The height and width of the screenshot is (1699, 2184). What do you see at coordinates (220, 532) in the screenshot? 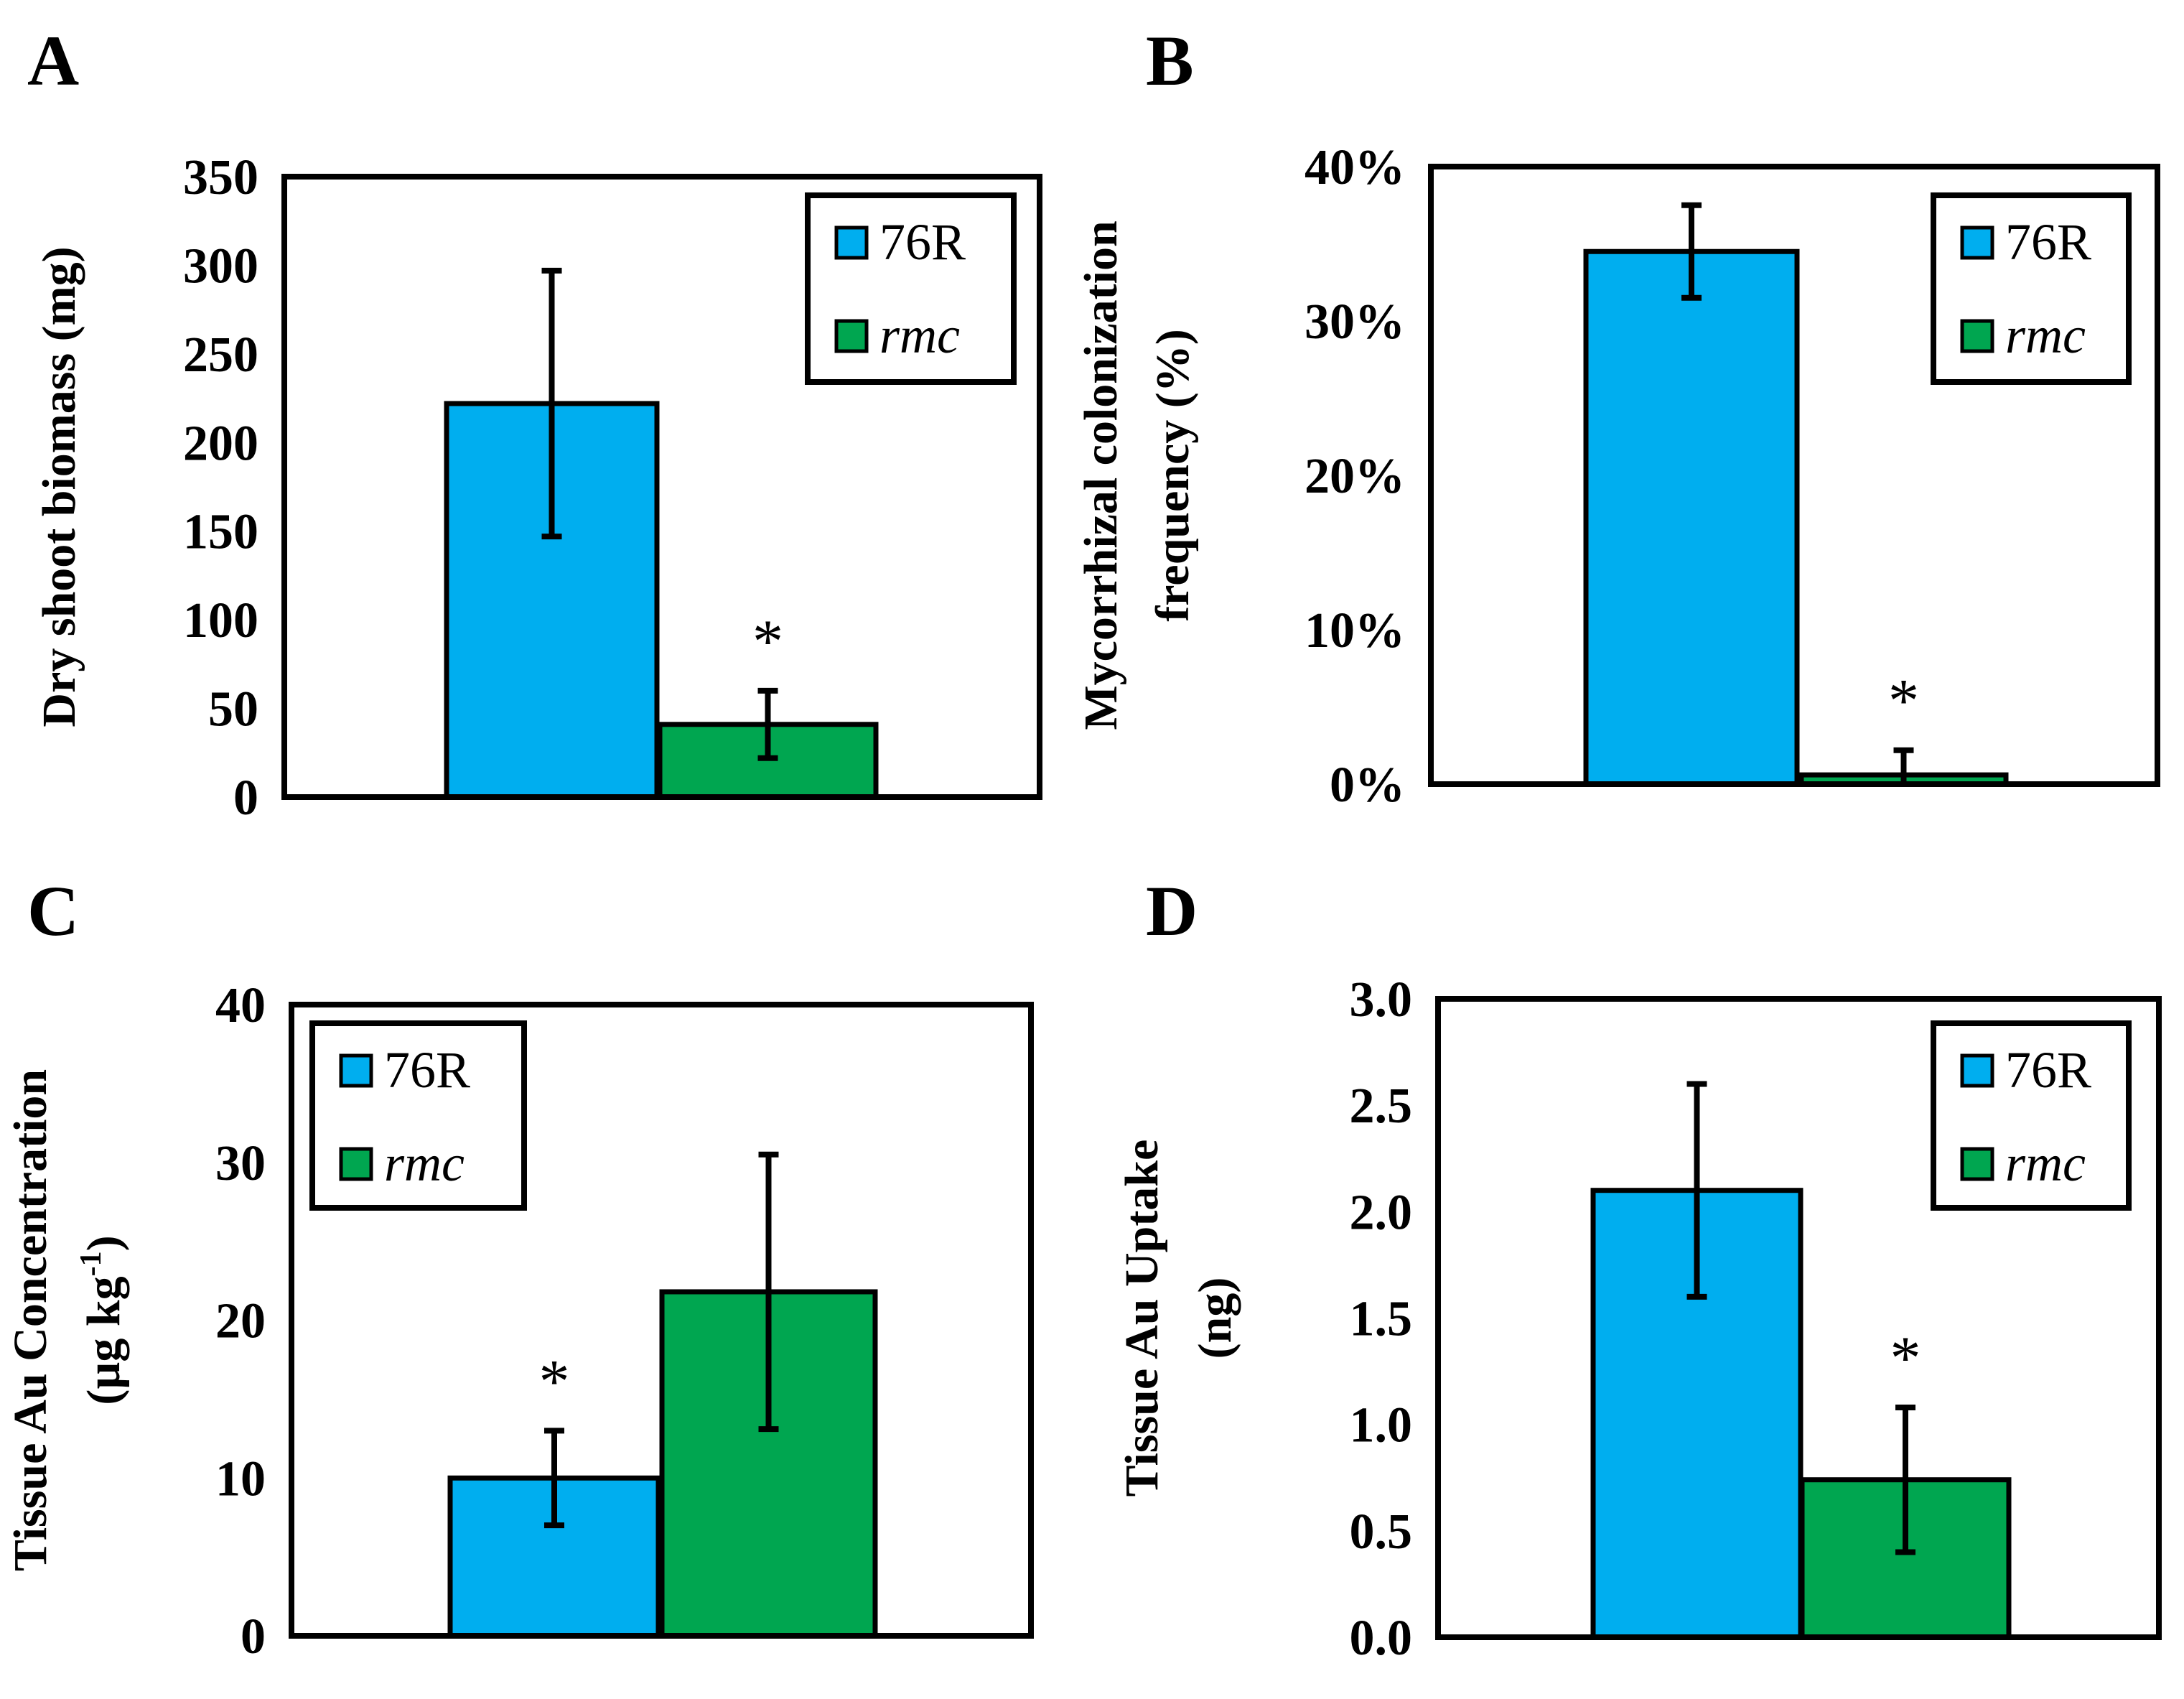
I see `y-tick-label: 150` at bounding box center [220, 532].